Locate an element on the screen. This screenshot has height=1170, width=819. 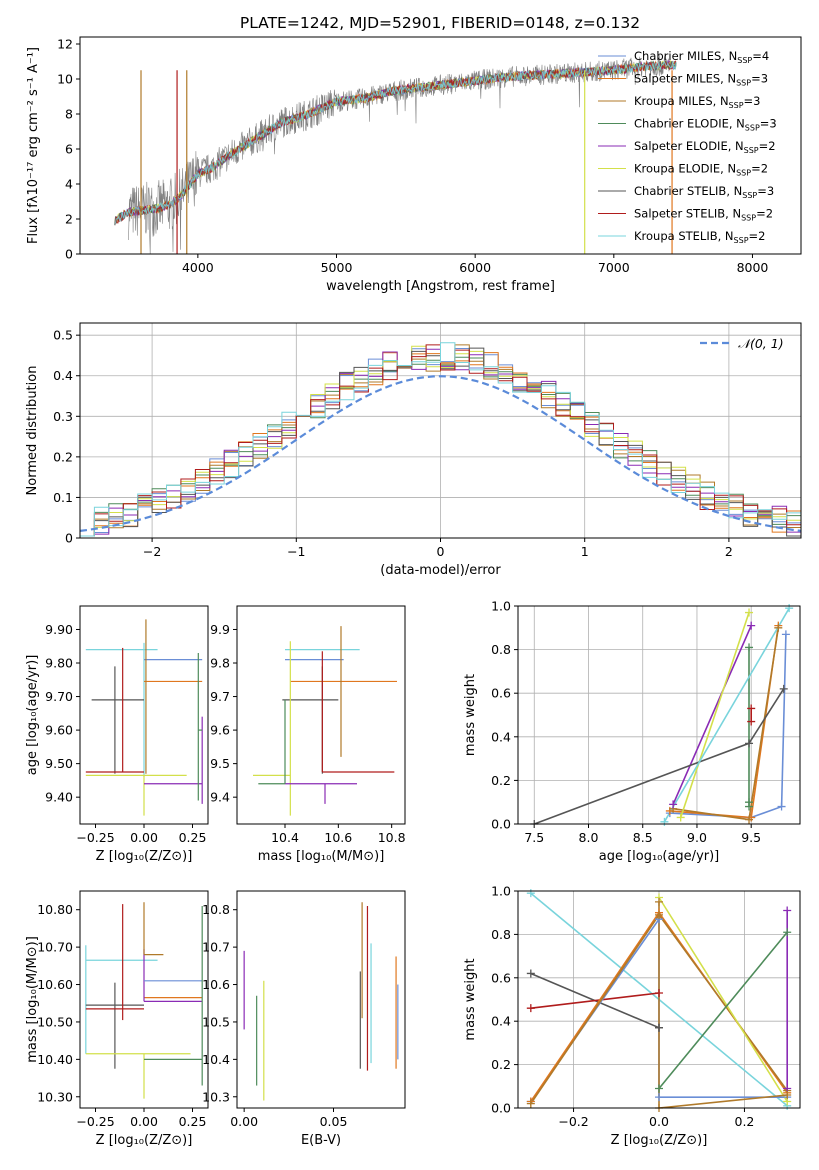
x-tick-label: 7000 is located at coordinates (614, 267).